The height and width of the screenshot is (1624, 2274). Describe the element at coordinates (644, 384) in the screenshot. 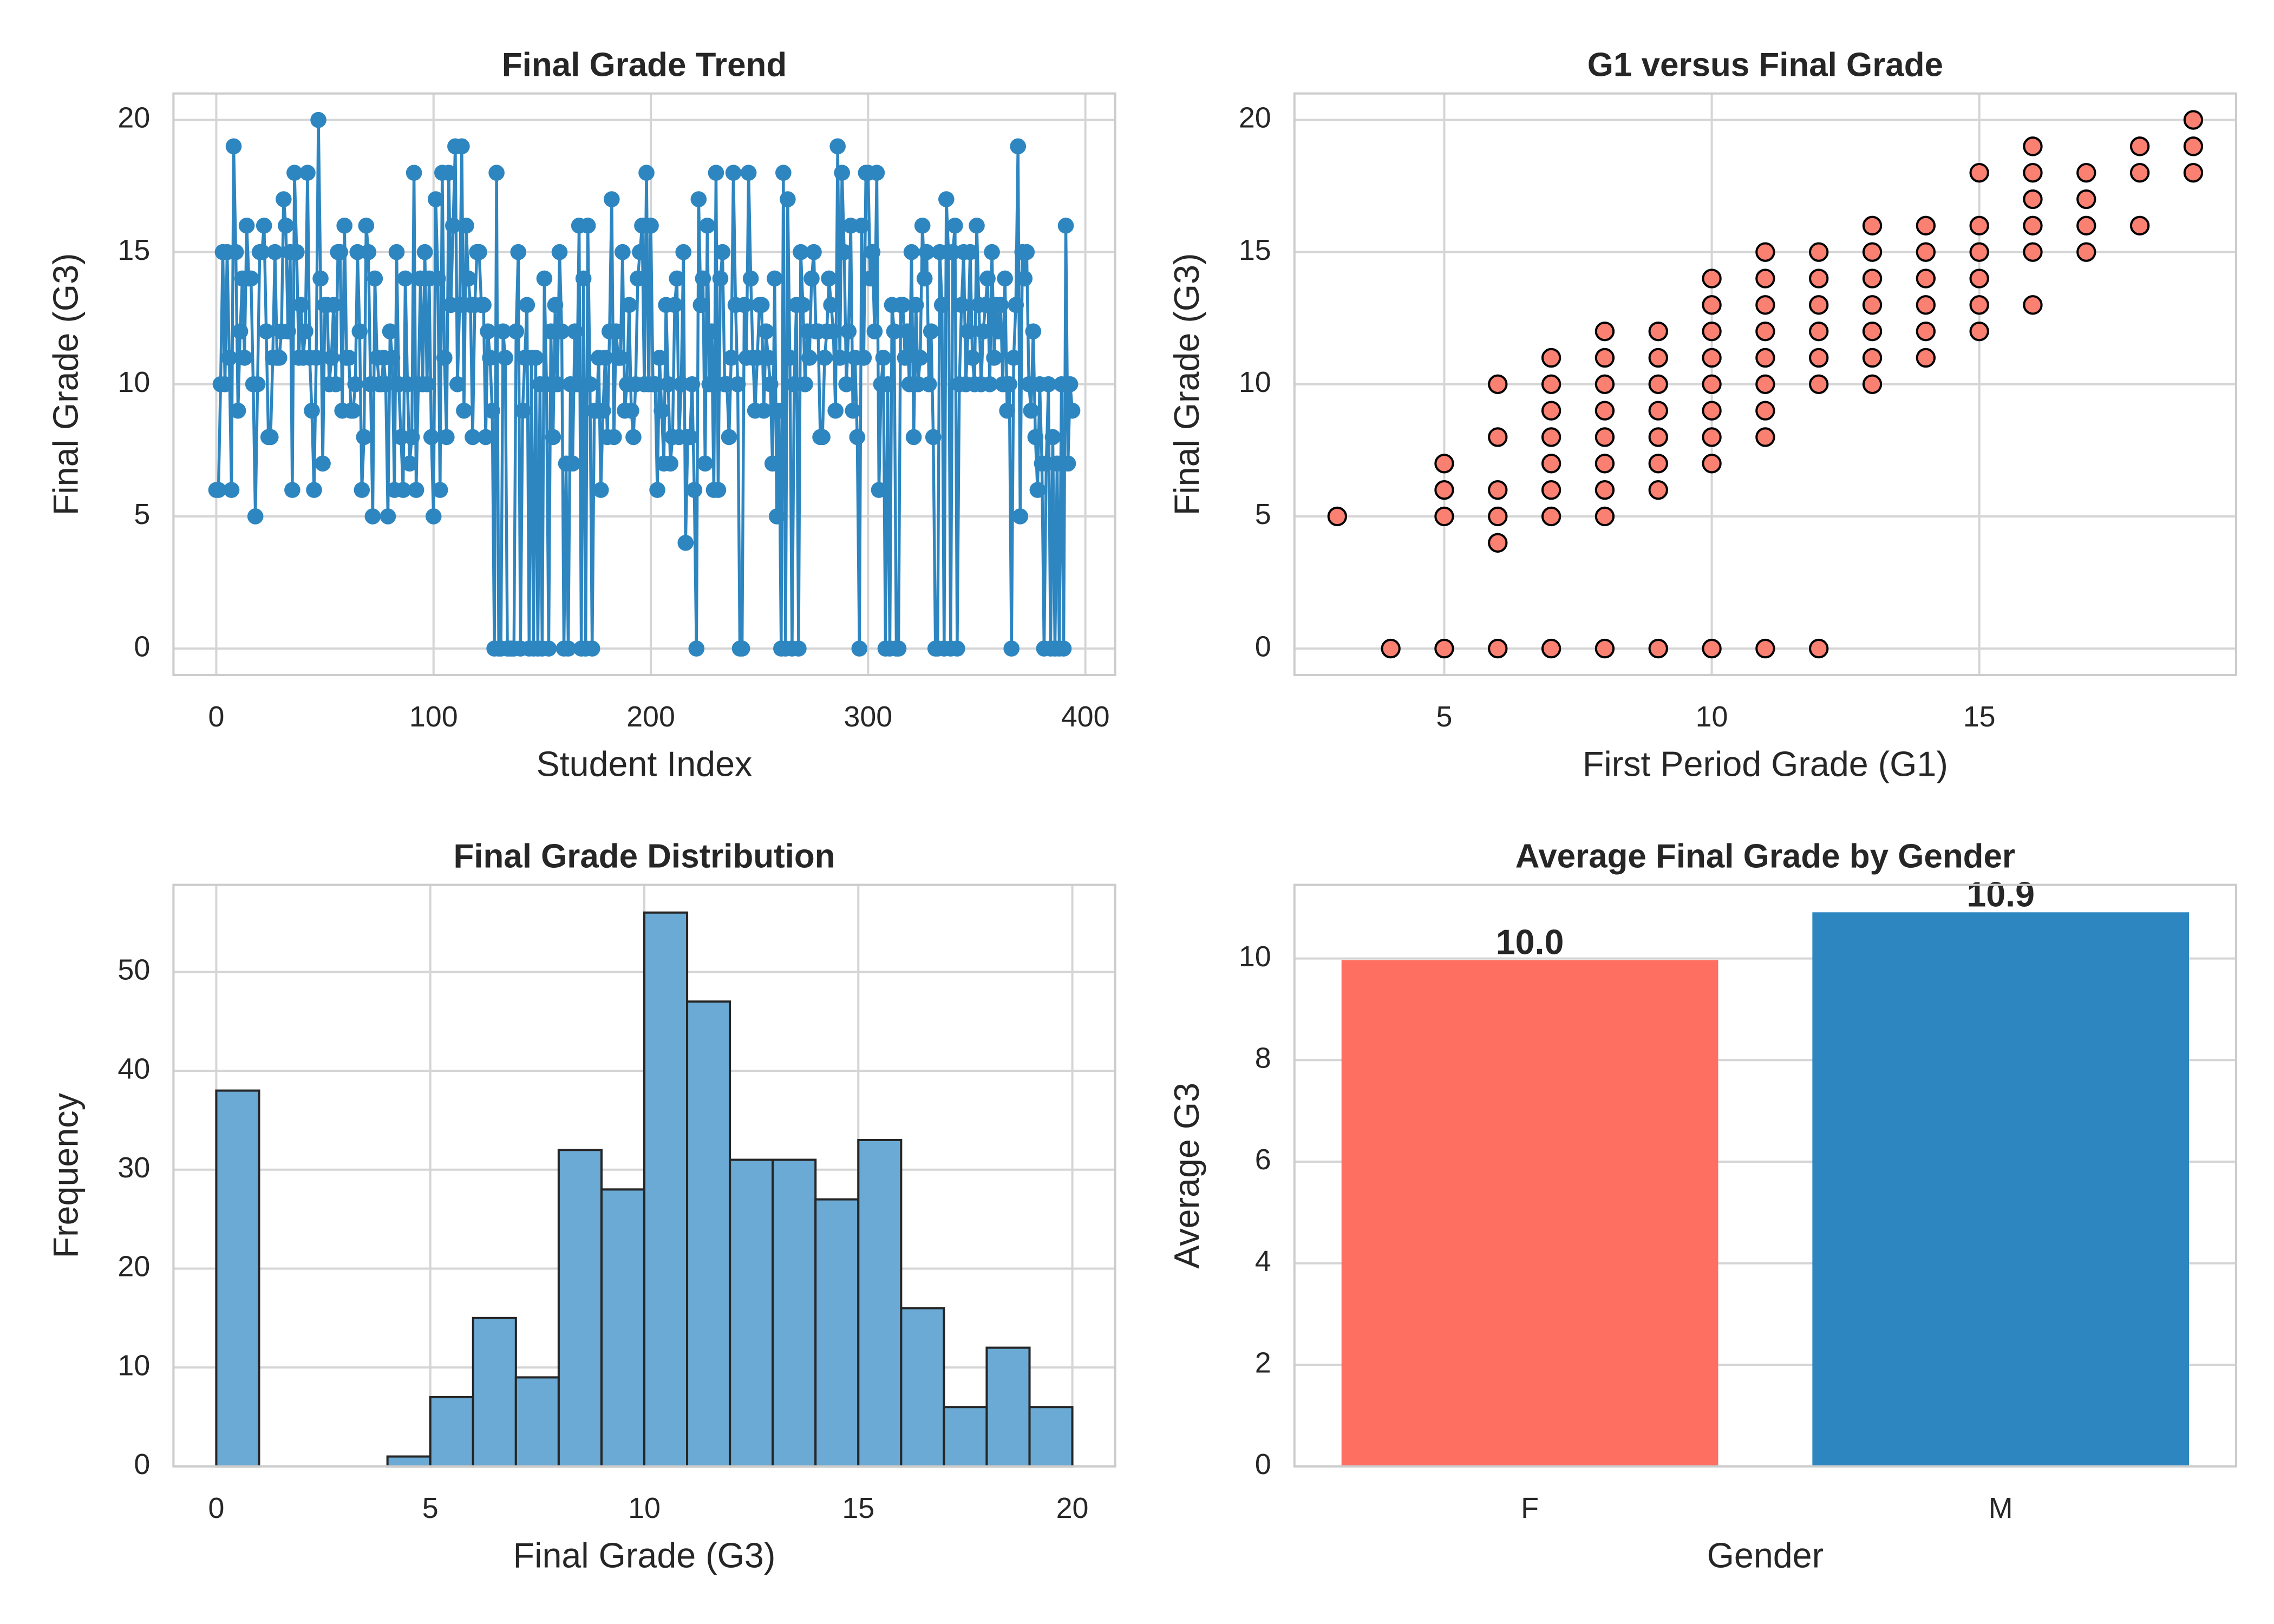

I see `axes-frame` at that location.